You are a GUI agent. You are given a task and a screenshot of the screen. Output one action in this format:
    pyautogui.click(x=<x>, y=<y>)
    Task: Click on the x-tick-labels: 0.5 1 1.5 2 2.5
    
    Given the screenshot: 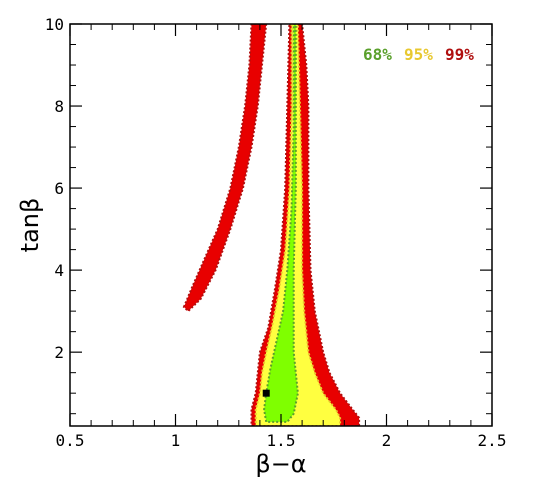 What is the action you would take?
    pyautogui.click(x=281, y=440)
    